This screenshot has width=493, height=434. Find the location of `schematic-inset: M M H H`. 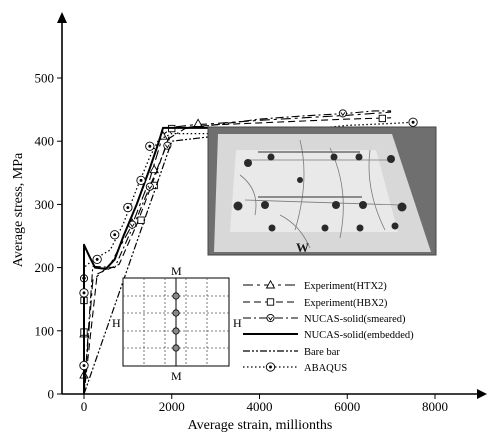

schematic-inset: M M H H is located at coordinates (177, 323).